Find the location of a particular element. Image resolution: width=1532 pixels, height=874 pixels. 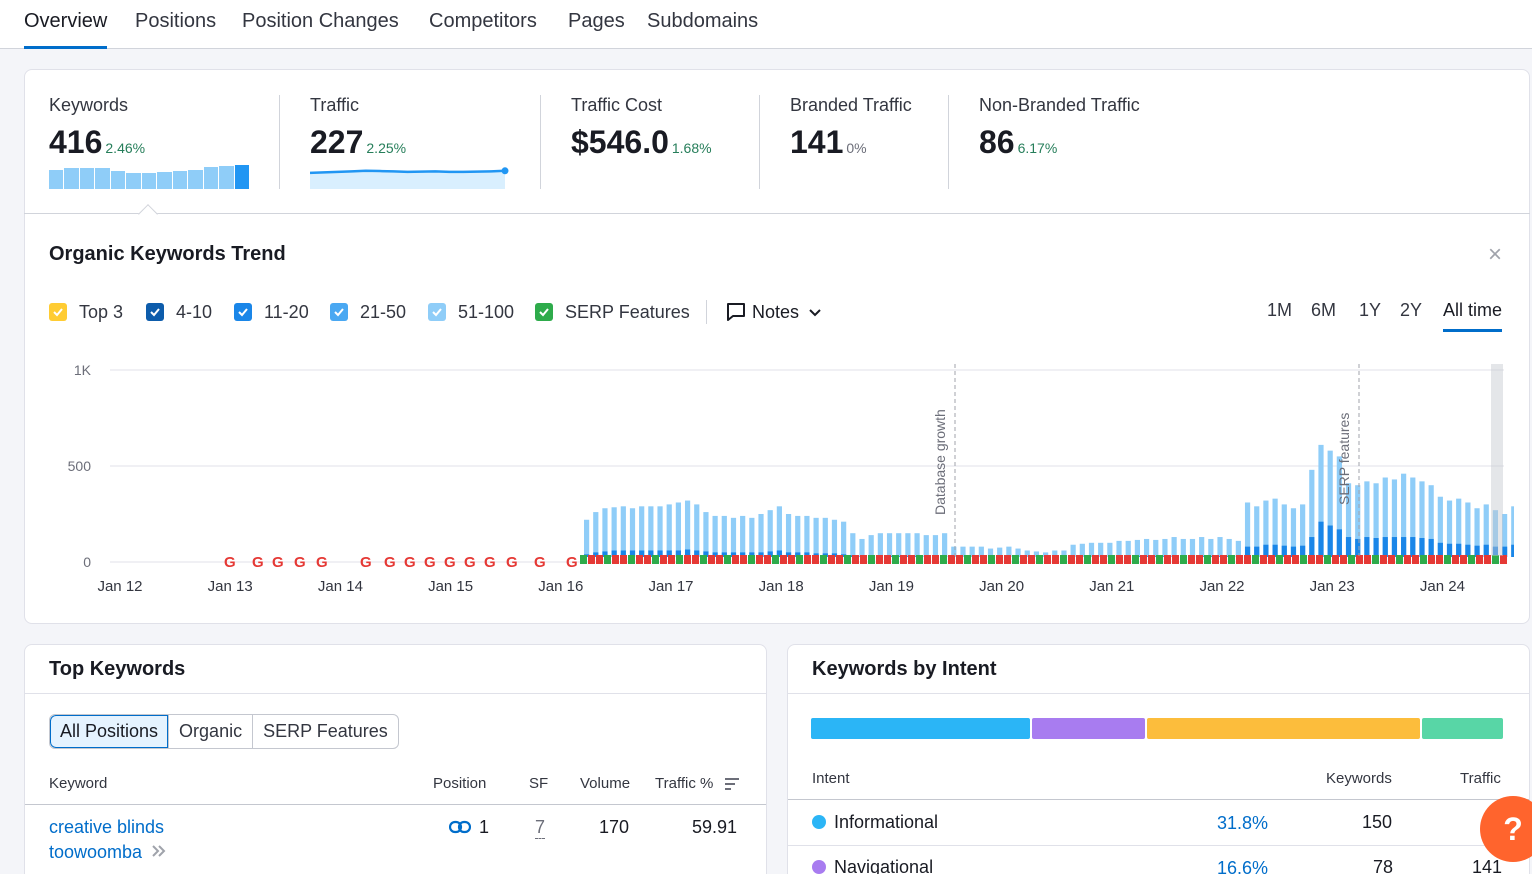

range-2y: 2Y is located at coordinates (1411, 310).